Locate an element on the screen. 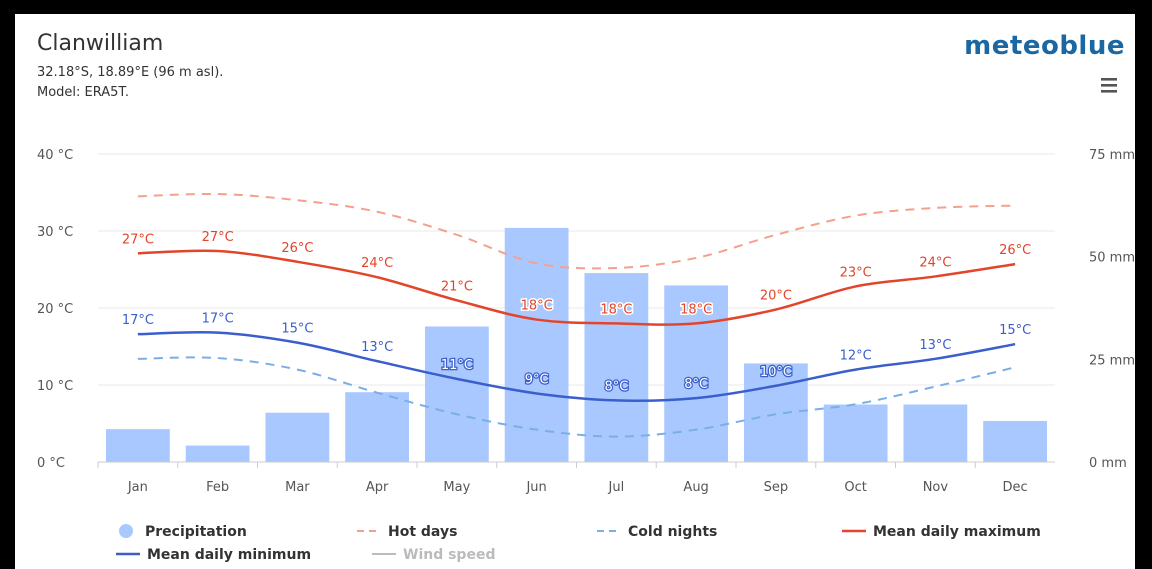  x-tick-label: Mar is located at coordinates (297, 487).